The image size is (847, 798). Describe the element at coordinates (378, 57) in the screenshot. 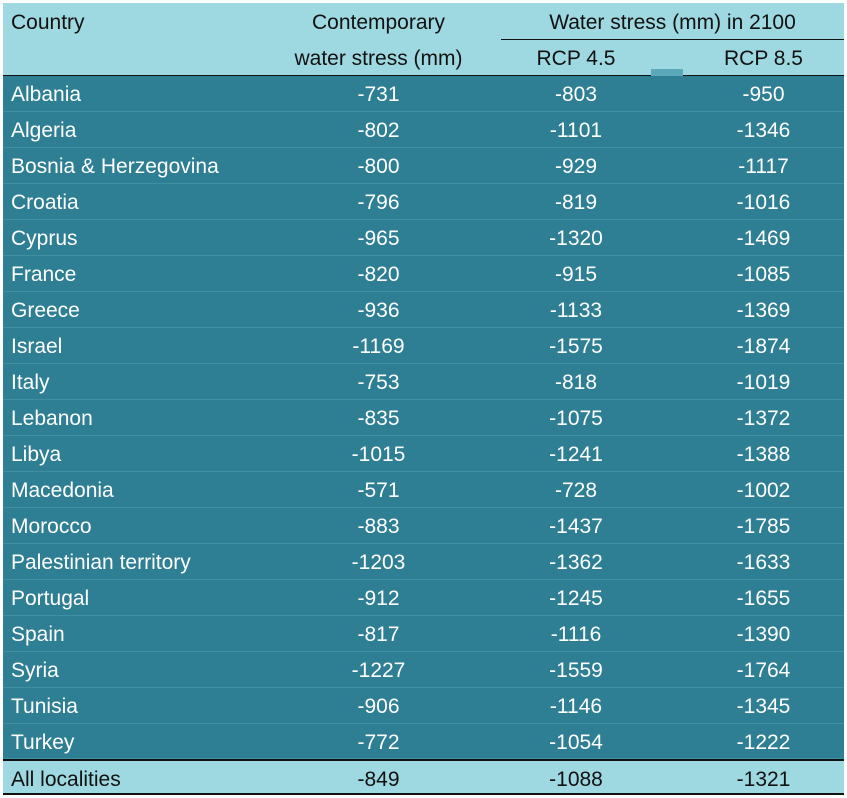

I see `header-contemporary-line2: water stress (mm)` at that location.